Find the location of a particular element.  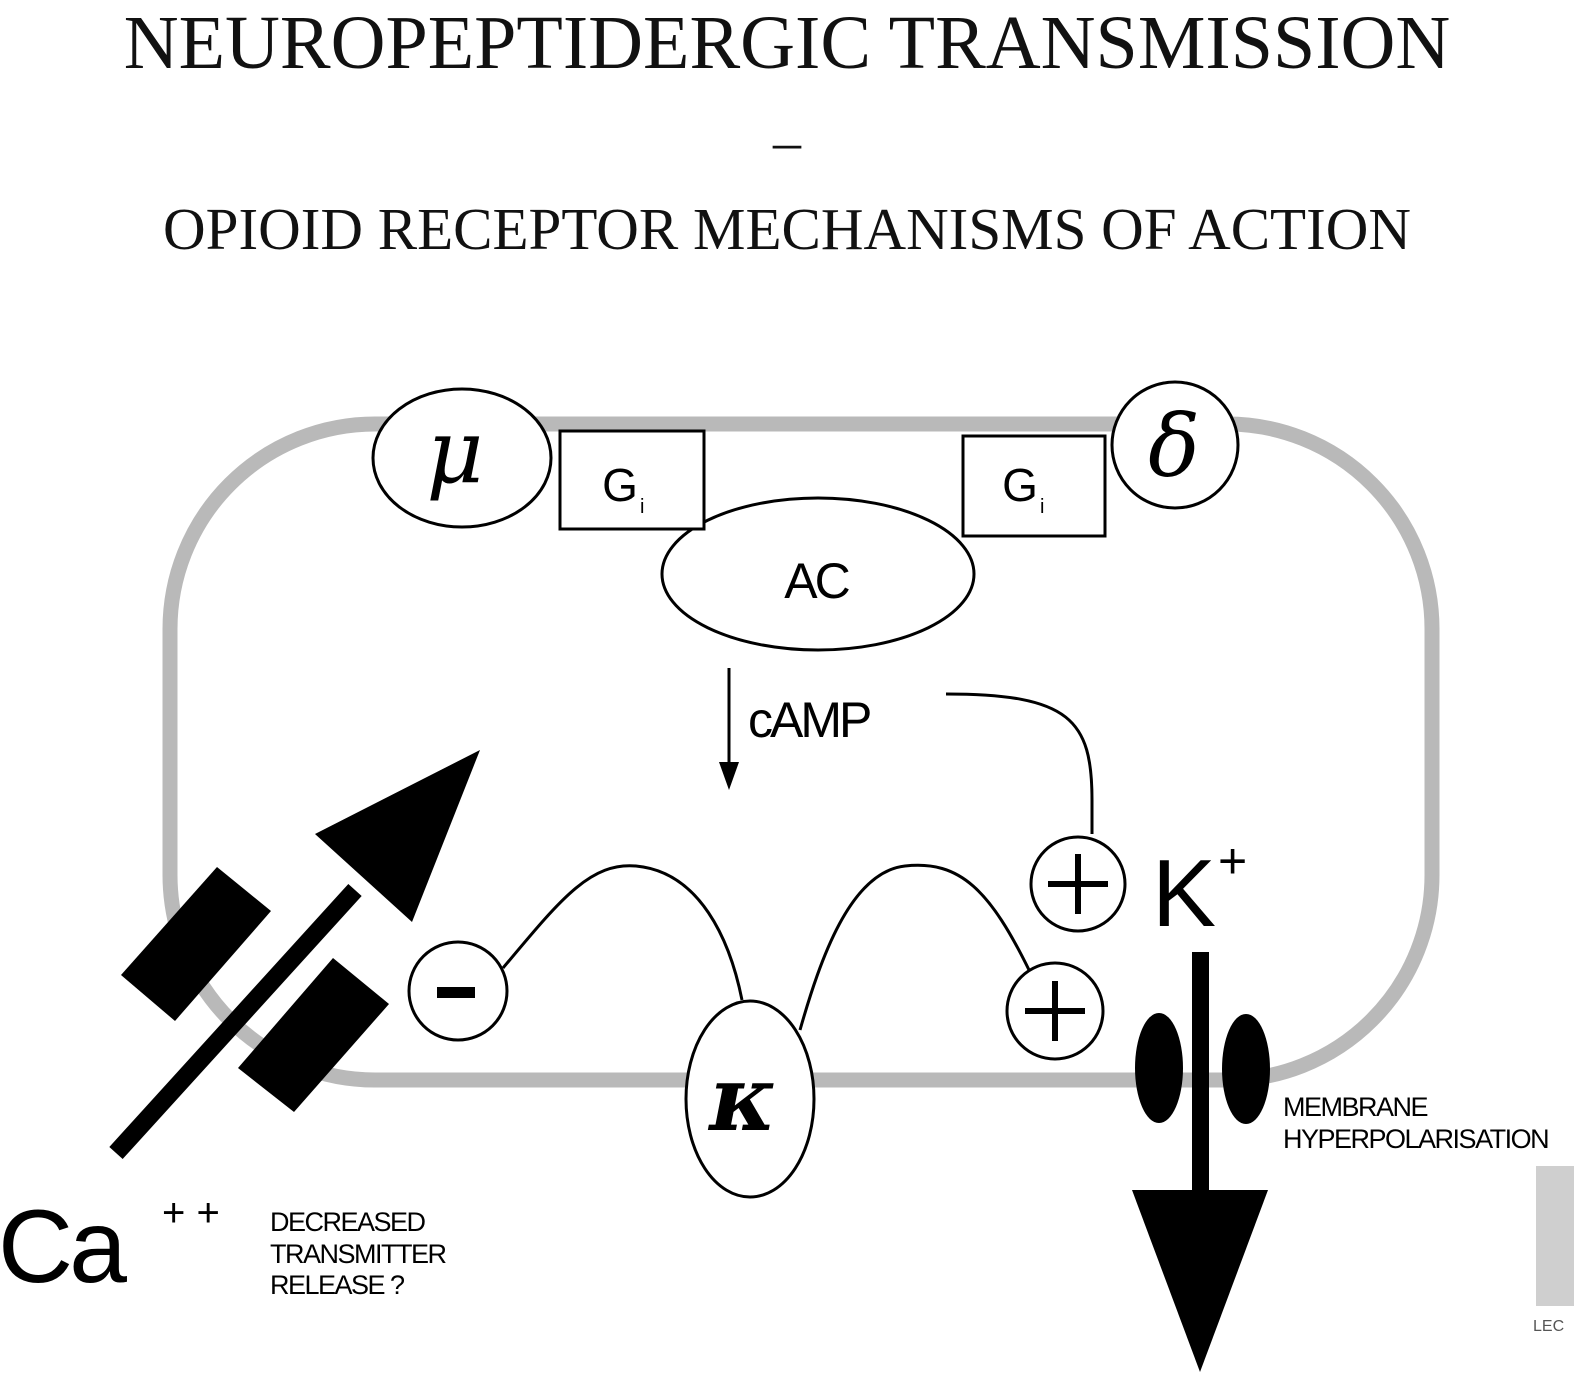

mu-receptor: μ is located at coordinates (462, 458).